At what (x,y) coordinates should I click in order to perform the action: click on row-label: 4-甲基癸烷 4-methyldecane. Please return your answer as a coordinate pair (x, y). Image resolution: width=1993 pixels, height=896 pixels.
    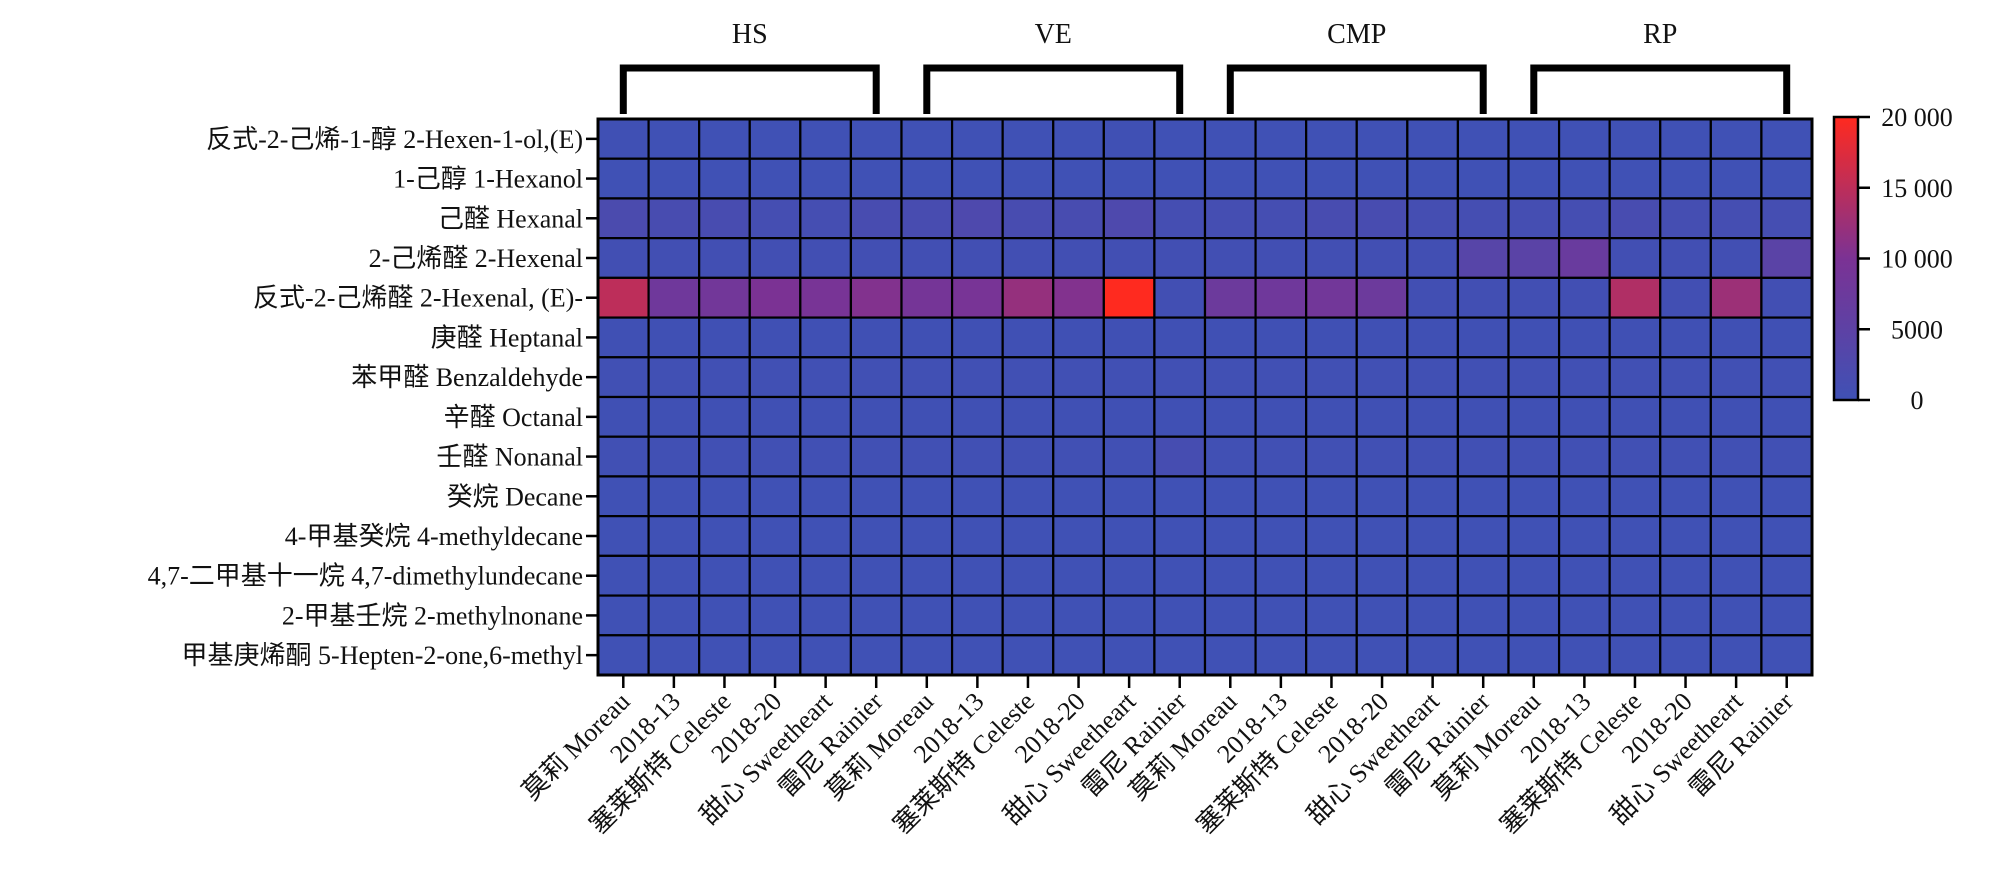
    Looking at the image, I should click on (434, 536).